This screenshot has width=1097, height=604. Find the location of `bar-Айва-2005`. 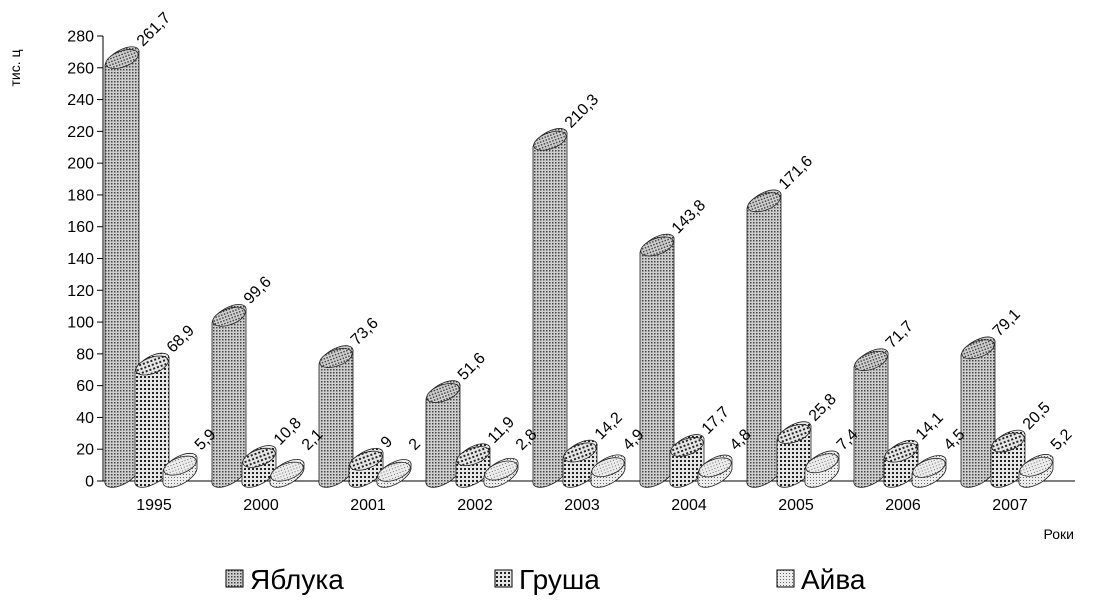

bar-Айва-2005 is located at coordinates (822, 469).